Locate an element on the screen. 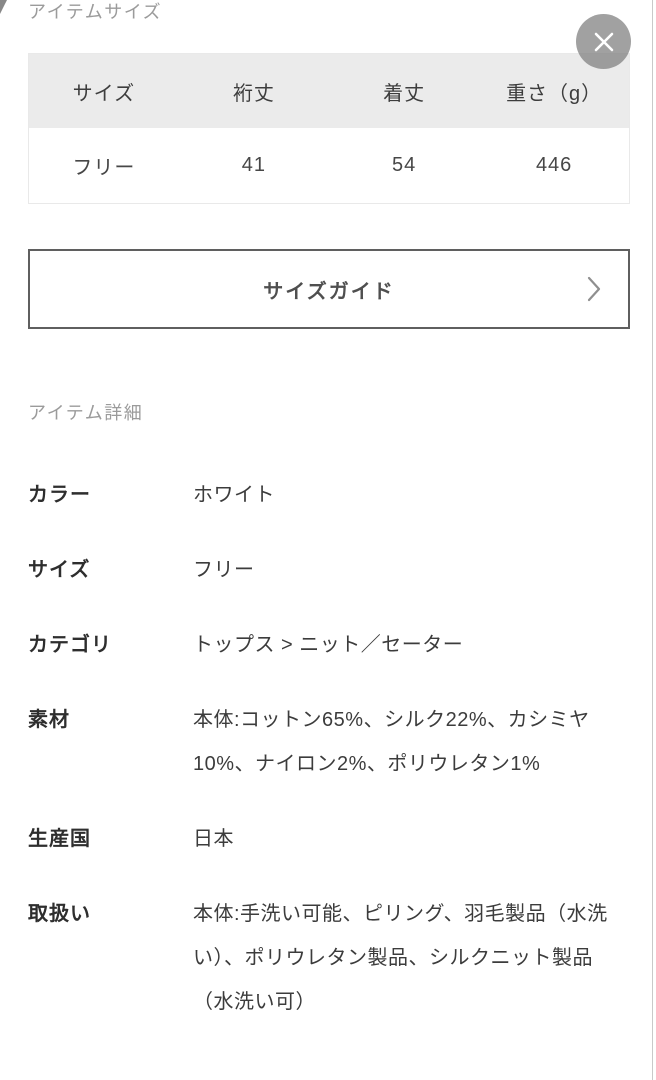 This screenshot has width=656, height=1080. detail-section-heading: アイテム詳細 is located at coordinates (86, 413).